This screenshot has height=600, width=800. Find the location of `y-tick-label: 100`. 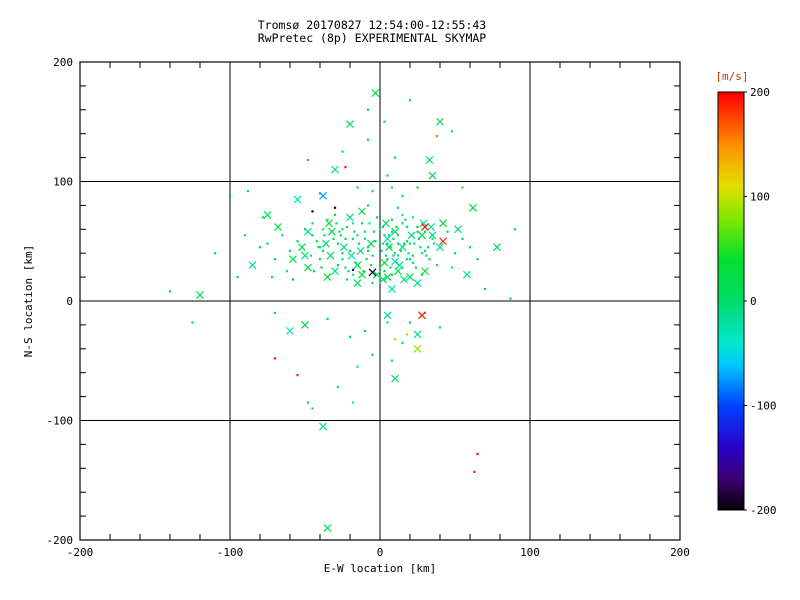

y-tick-label: 100 is located at coordinates (63, 182).